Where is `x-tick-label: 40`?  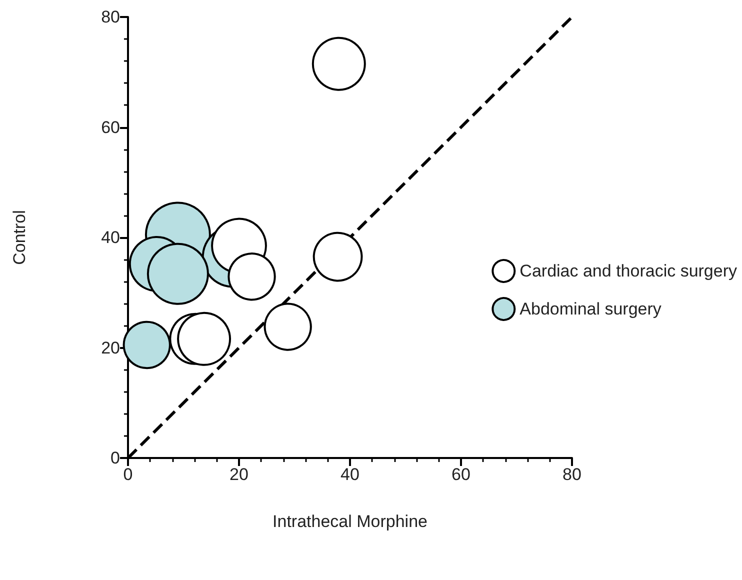
x-tick-label: 40 is located at coordinates (350, 474).